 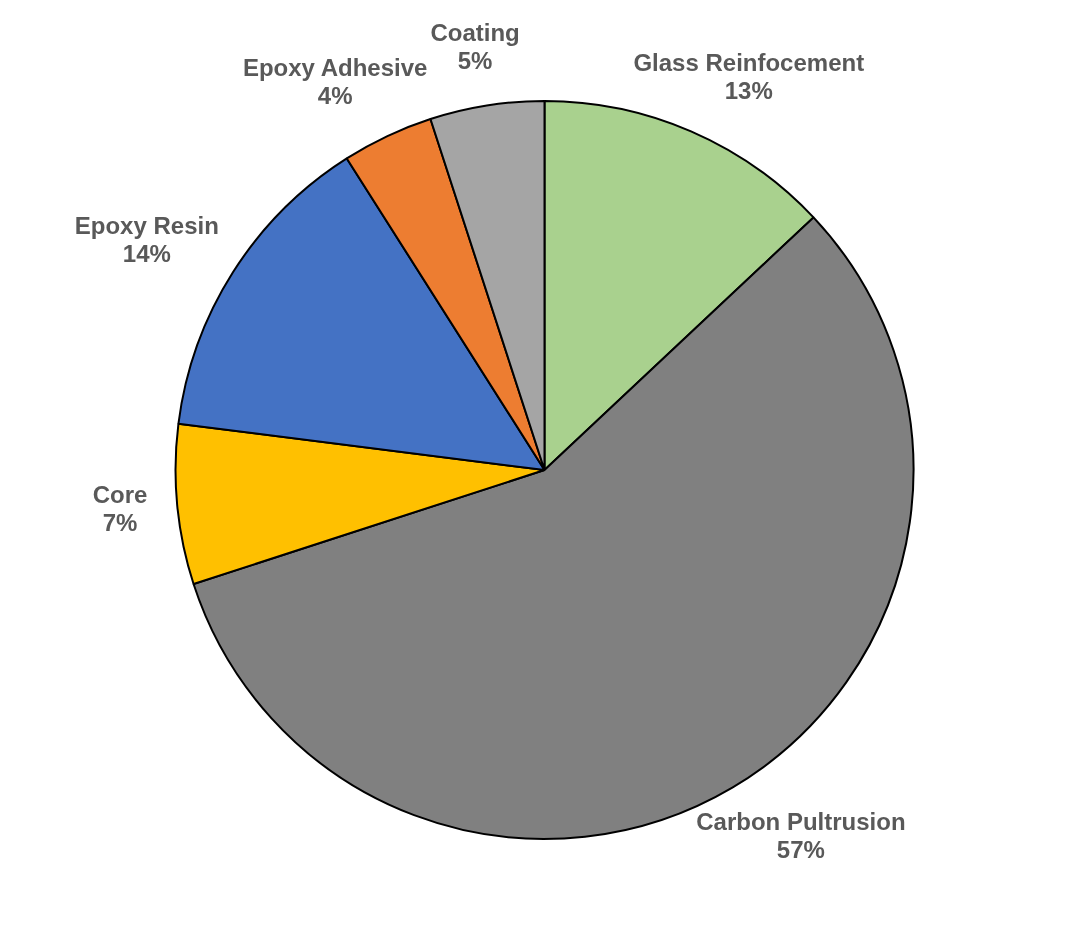 What do you see at coordinates (120, 522) in the screenshot?
I see `data-label: 7%` at bounding box center [120, 522].